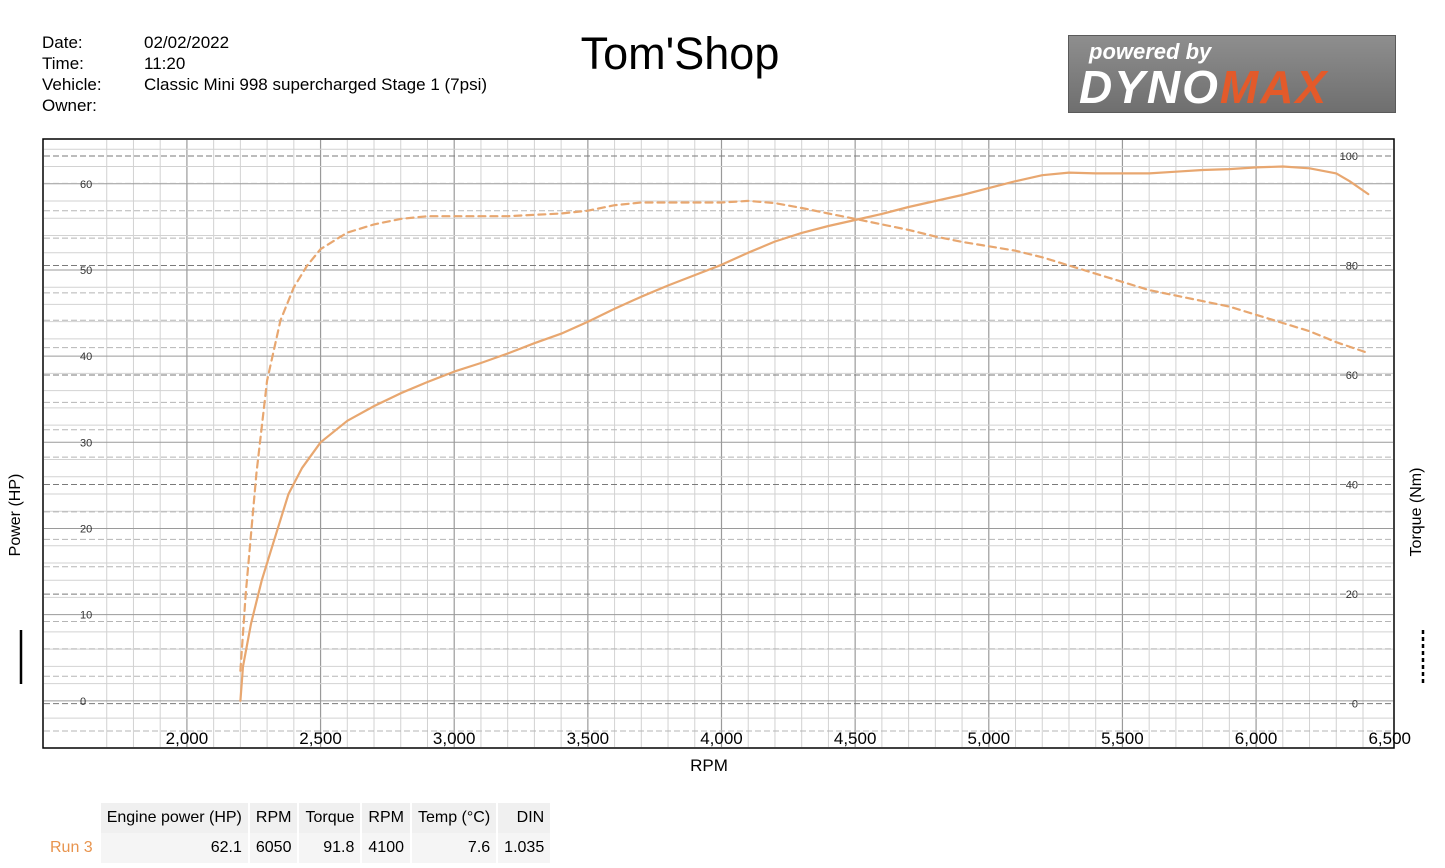 The image size is (1445, 868). What do you see at coordinates (187, 738) in the screenshot?
I see `x-tick-label: 2,000` at bounding box center [187, 738].